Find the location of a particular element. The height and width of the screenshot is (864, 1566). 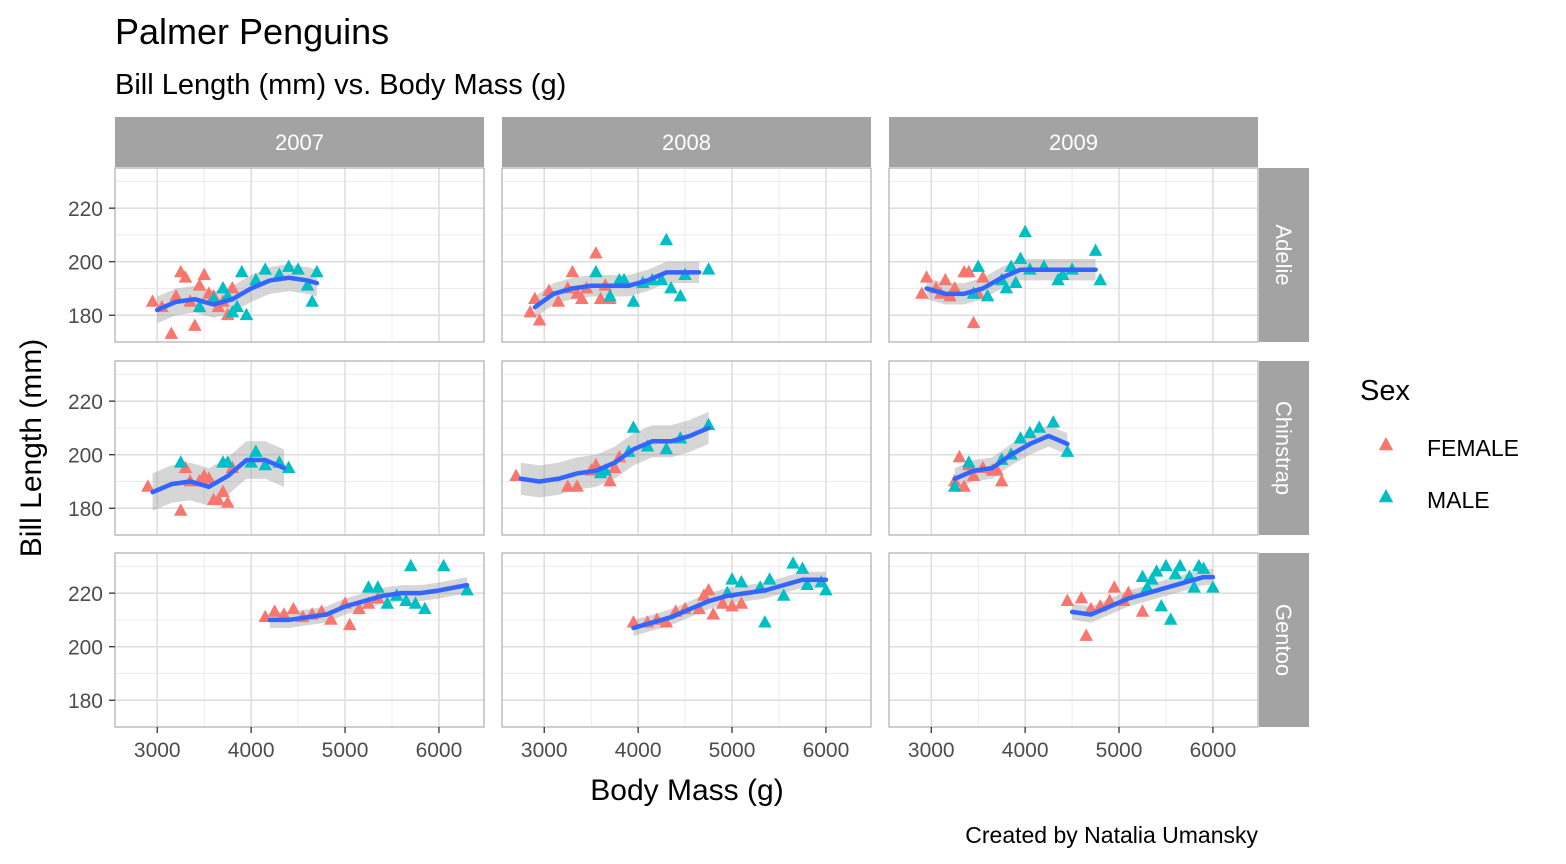

chart-subtitle: Bill Length (mm) vs. Body Mass (g) is located at coordinates (340, 85).